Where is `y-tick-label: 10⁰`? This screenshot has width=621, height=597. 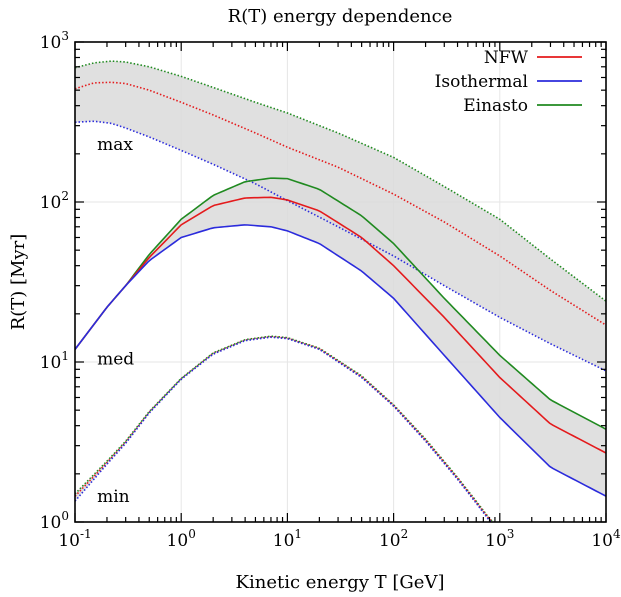
y-tick-label: 10⁰ is located at coordinates (54, 521).